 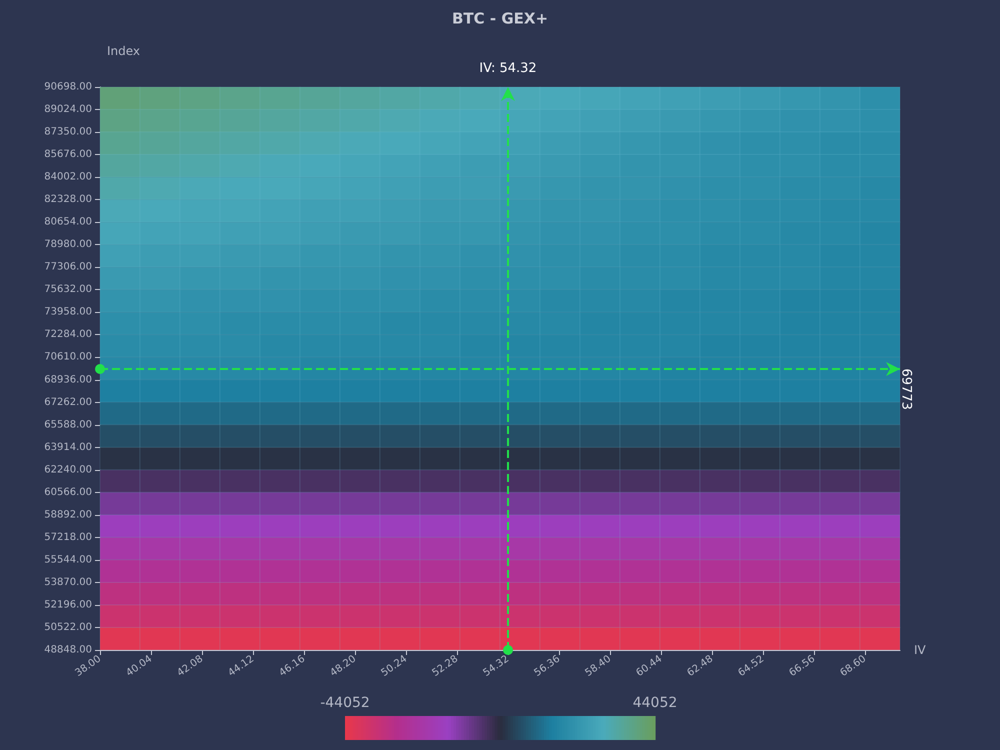 What do you see at coordinates (68, 582) in the screenshot?
I see `y-tick-label: 53870.00` at bounding box center [68, 582].